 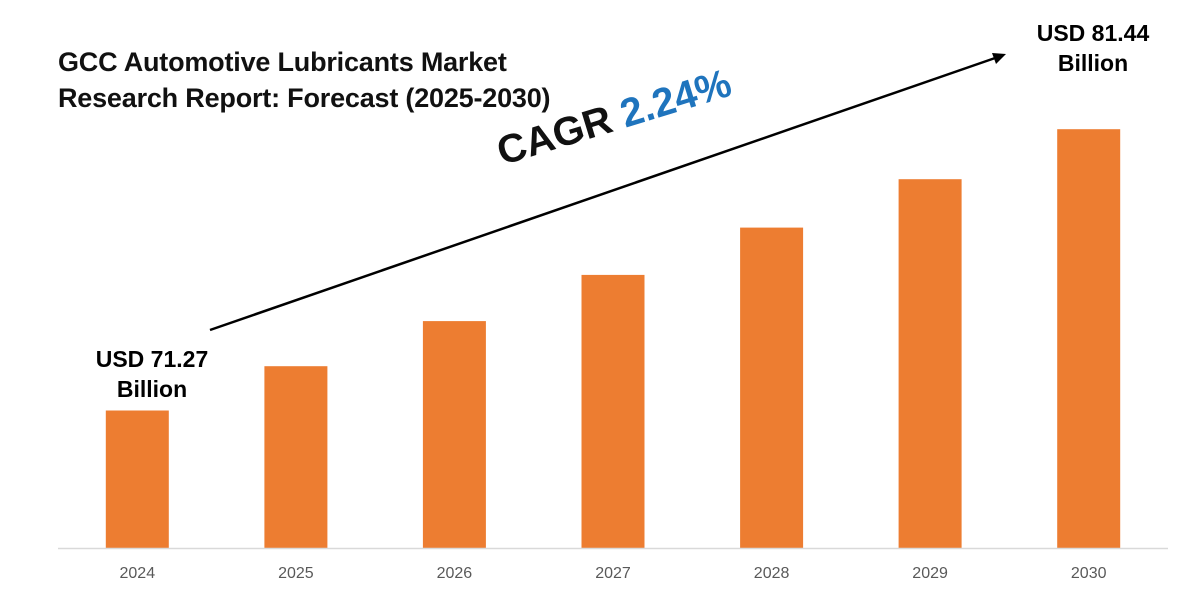 I want to click on start-value-unit: Billion, so click(x=152, y=389).